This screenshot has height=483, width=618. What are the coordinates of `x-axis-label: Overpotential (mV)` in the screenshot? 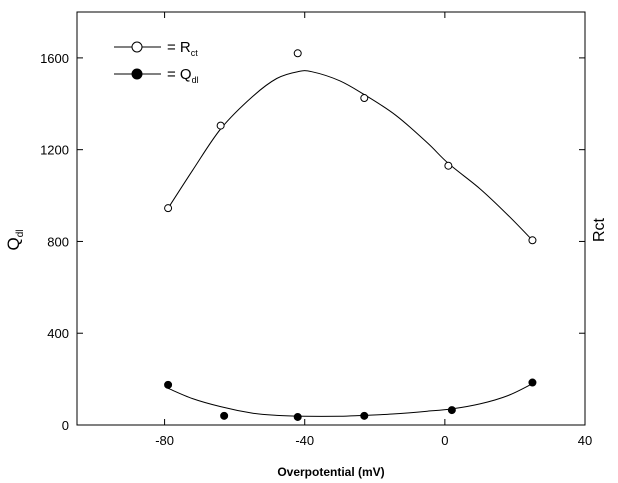 It's located at (330, 472).